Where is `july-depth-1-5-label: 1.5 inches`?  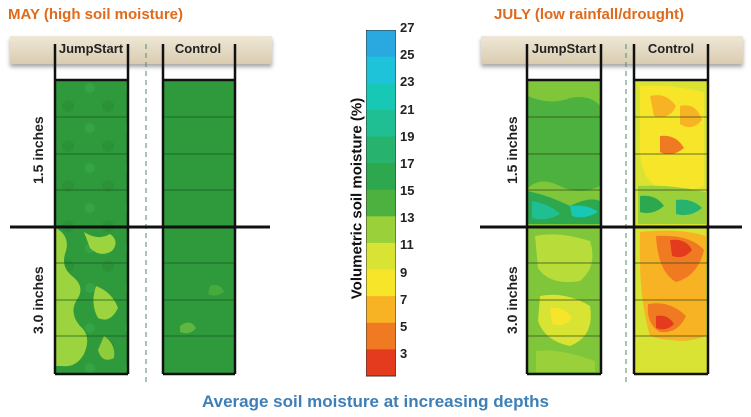 july-depth-1-5-label: 1.5 inches is located at coordinates (512, 150).